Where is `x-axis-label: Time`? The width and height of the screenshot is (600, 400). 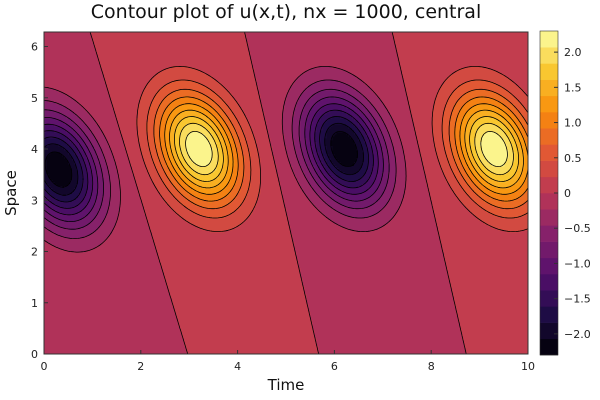
x-axis-label: Time is located at coordinates (286, 385).